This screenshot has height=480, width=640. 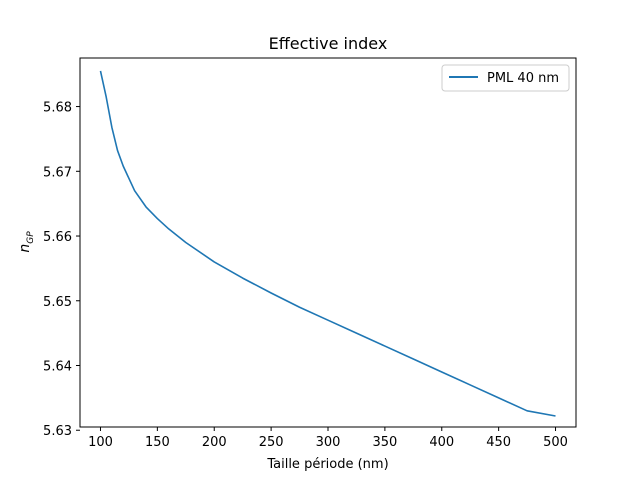 What do you see at coordinates (523, 78) in the screenshot?
I see `legend-label: PML 40 nm` at bounding box center [523, 78].